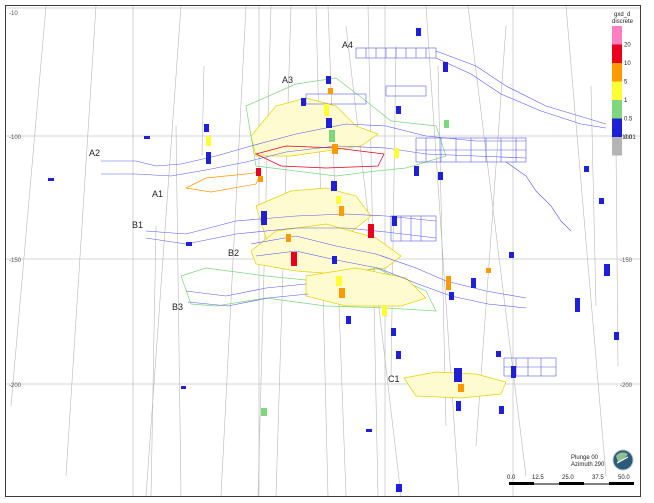 The height and width of the screenshot is (503, 654). What do you see at coordinates (157, 194) in the screenshot?
I see `zone-label-a1: A1` at bounding box center [157, 194].